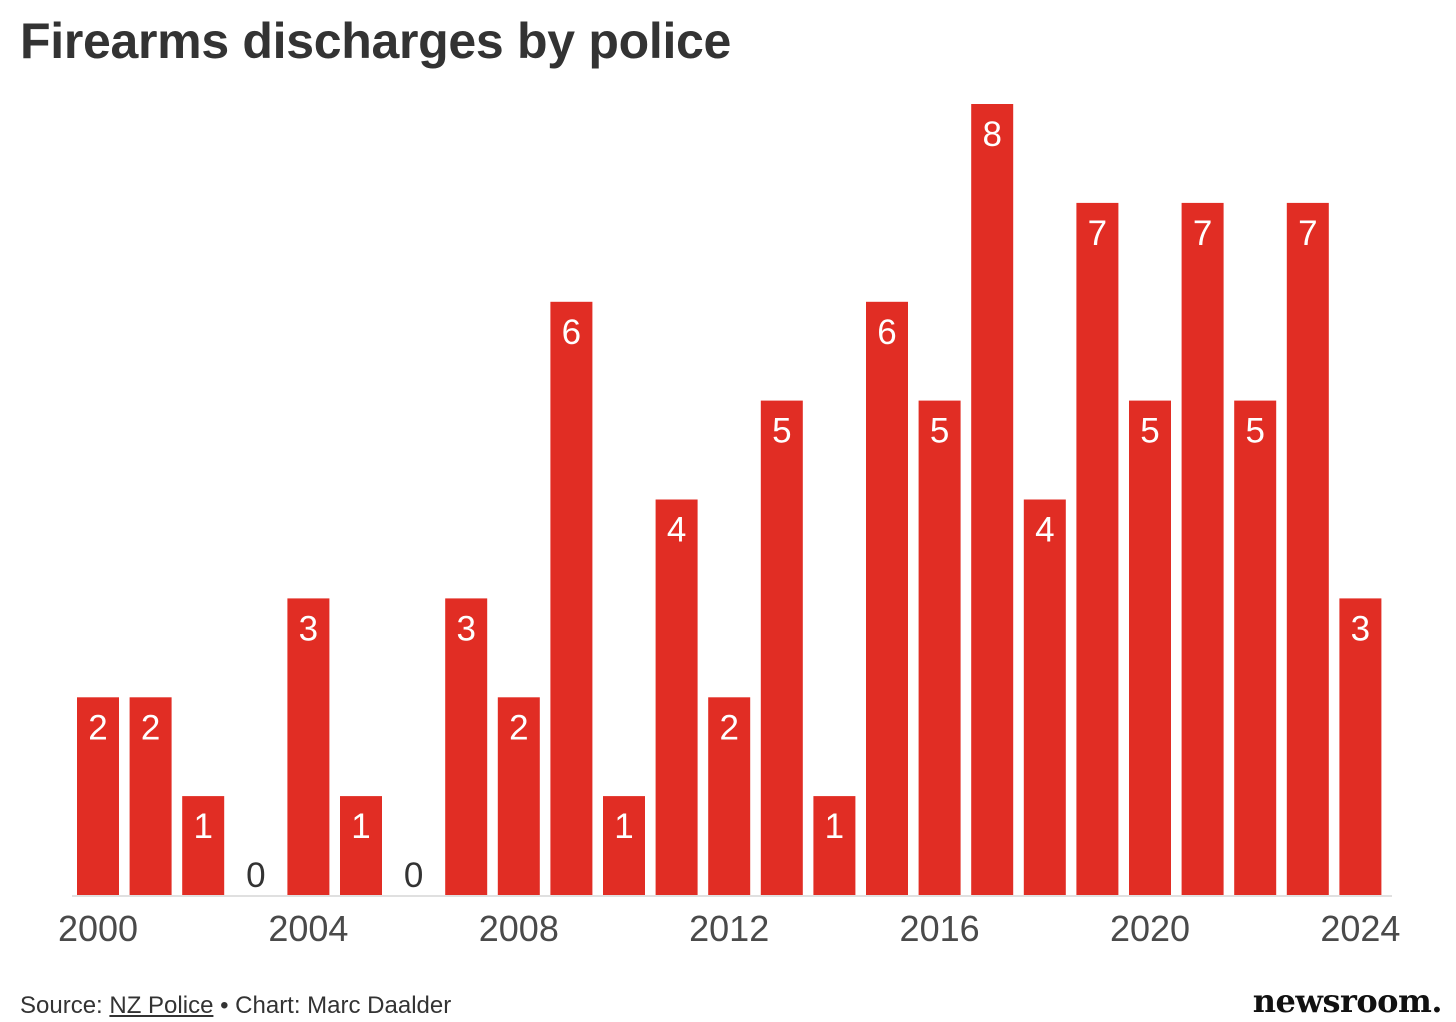  What do you see at coordinates (332, 1005) in the screenshot?
I see `chart-credit: • Chart: Marc Daalder` at bounding box center [332, 1005].